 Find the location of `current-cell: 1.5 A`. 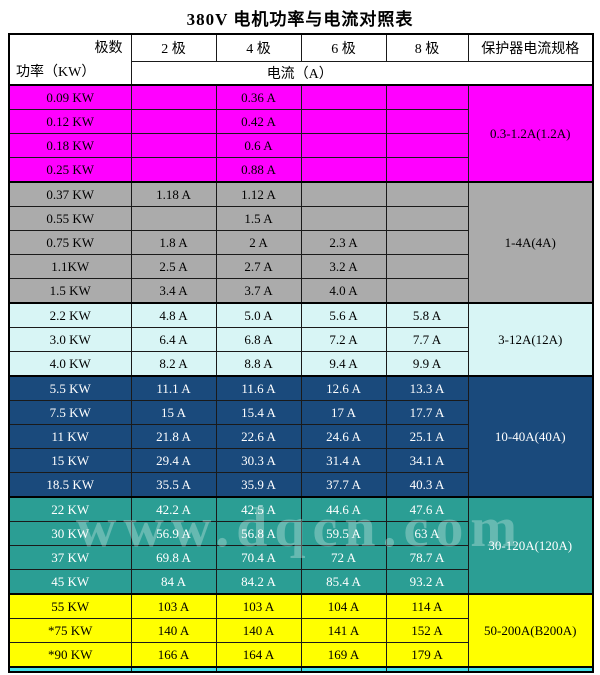

current-cell: 1.5 A is located at coordinates (258, 218).